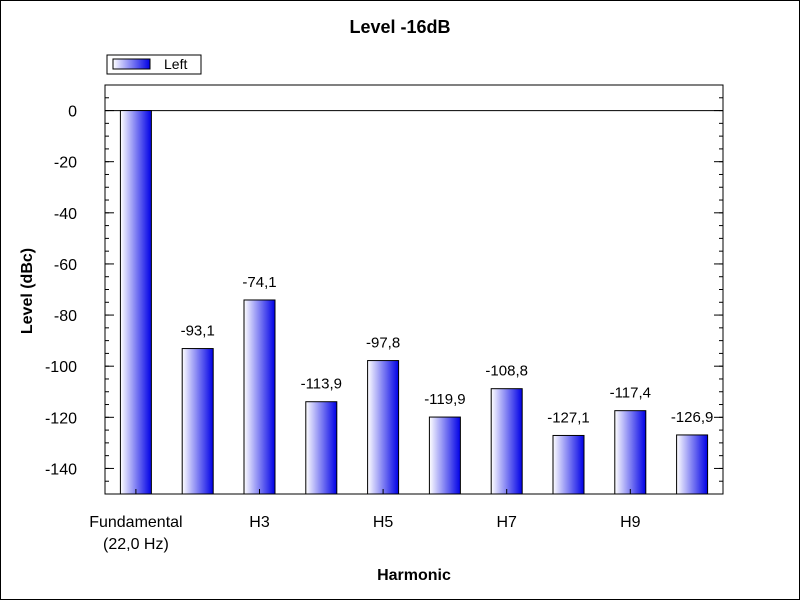 This screenshot has height=604, width=800. Describe the element at coordinates (65, 163) in the screenshot. I see `y-tick-label: -20` at that location.